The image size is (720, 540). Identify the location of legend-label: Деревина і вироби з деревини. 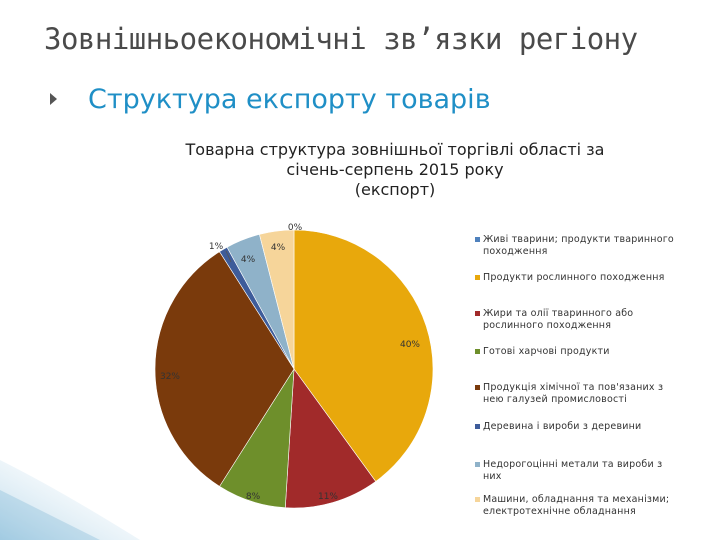
(562, 426).